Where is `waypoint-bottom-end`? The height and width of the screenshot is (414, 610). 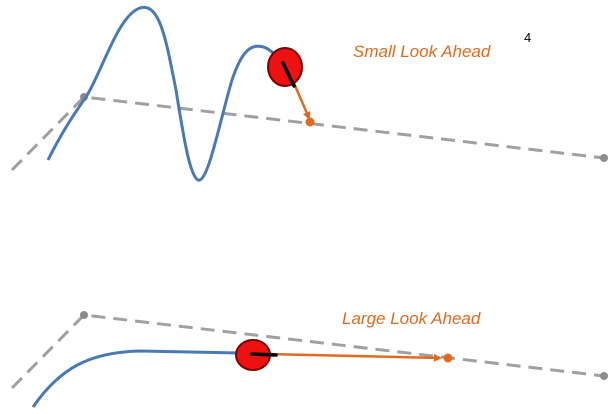
waypoint-bottom-end is located at coordinates (604, 376).